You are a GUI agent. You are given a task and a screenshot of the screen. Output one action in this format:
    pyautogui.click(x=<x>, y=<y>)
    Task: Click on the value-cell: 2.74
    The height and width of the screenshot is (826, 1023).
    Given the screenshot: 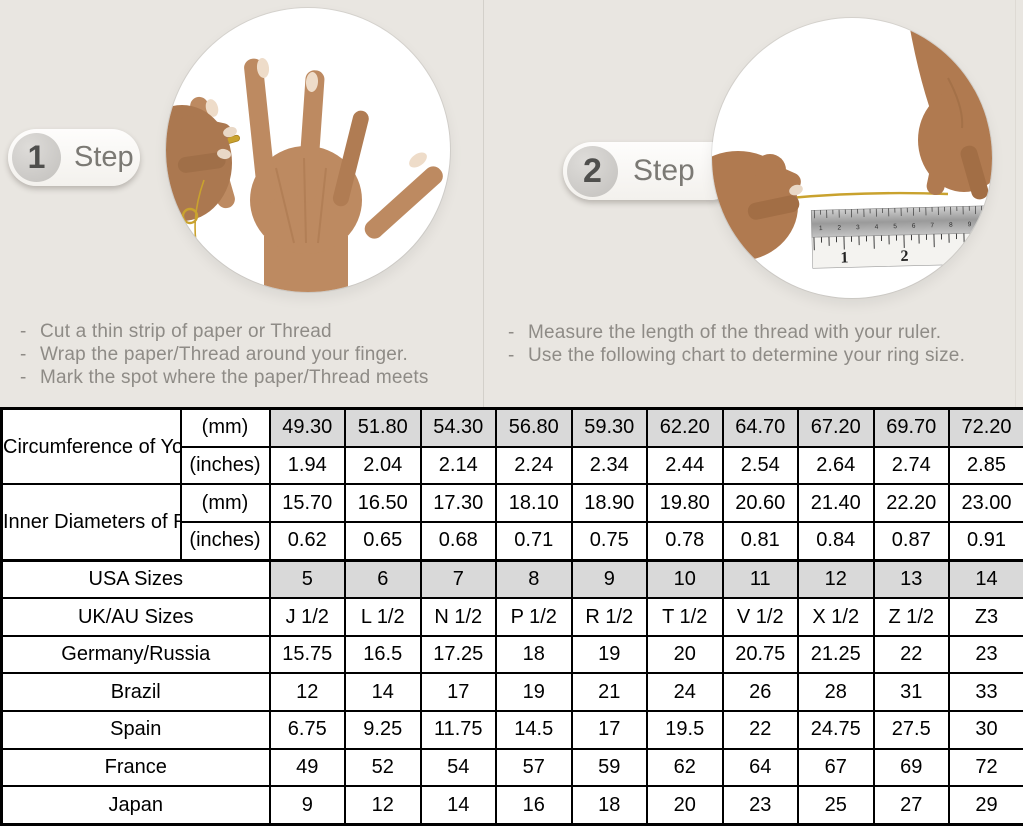 What is the action you would take?
    pyautogui.click(x=911, y=465)
    